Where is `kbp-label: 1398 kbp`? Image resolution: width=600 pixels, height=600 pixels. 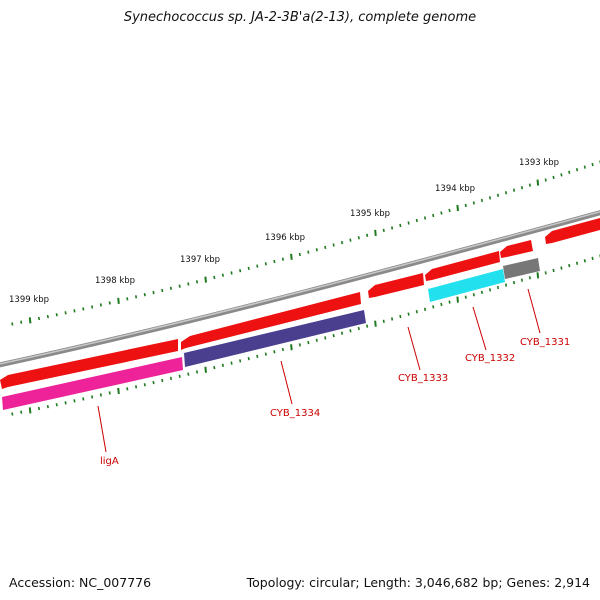
kbp-label: 1398 kbp is located at coordinates (115, 281).